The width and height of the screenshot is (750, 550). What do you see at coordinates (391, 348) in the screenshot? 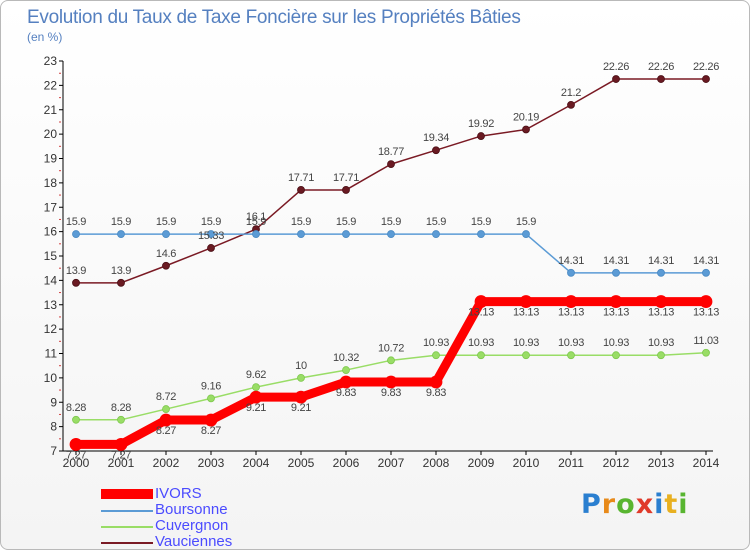
I see `data-label-cuvergnon: 10.72` at bounding box center [391, 348].